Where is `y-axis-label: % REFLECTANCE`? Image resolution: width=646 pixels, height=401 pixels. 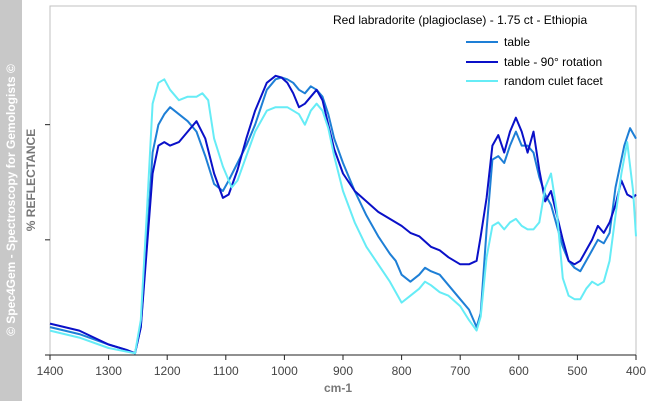
y-axis-label: % REFLECTANCE is located at coordinates (31, 180).